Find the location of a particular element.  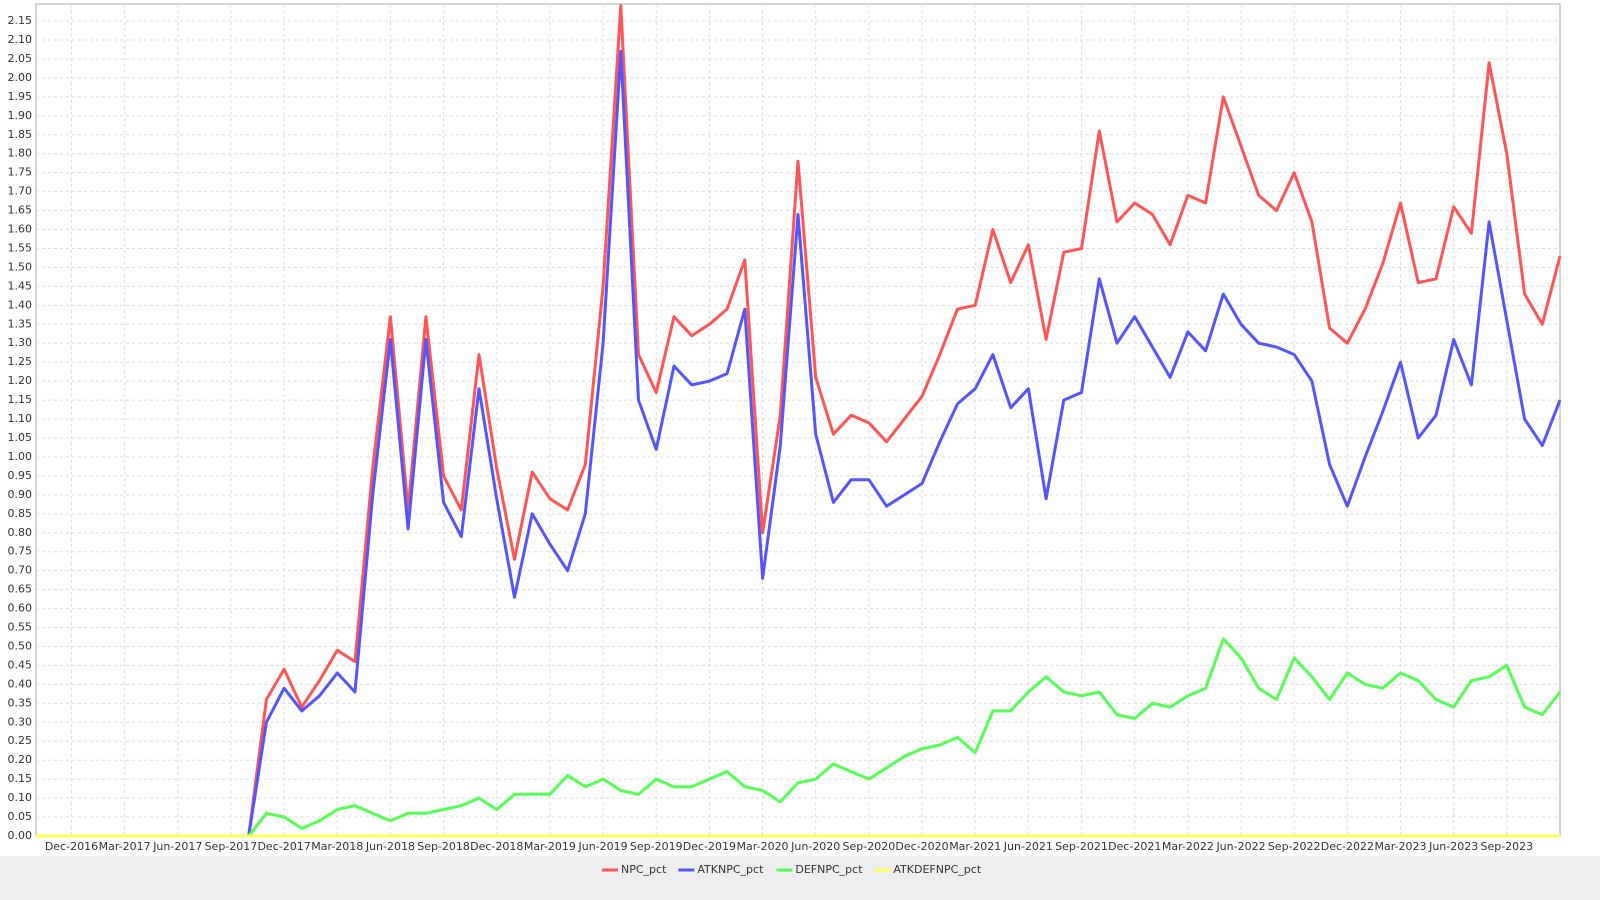

legend-band is located at coordinates (800, 878).